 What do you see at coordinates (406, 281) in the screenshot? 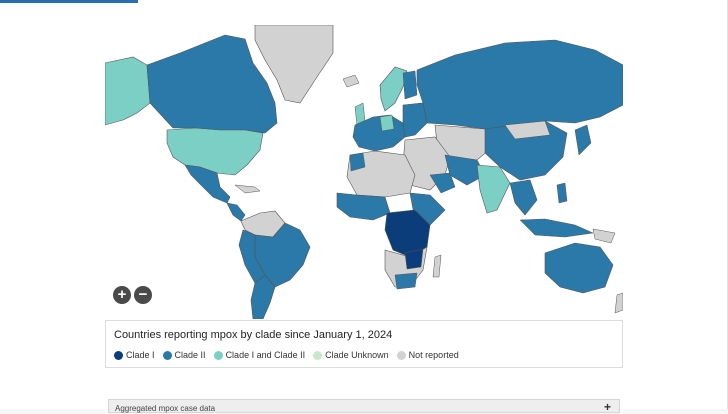
I see `south-africa` at bounding box center [406, 281].